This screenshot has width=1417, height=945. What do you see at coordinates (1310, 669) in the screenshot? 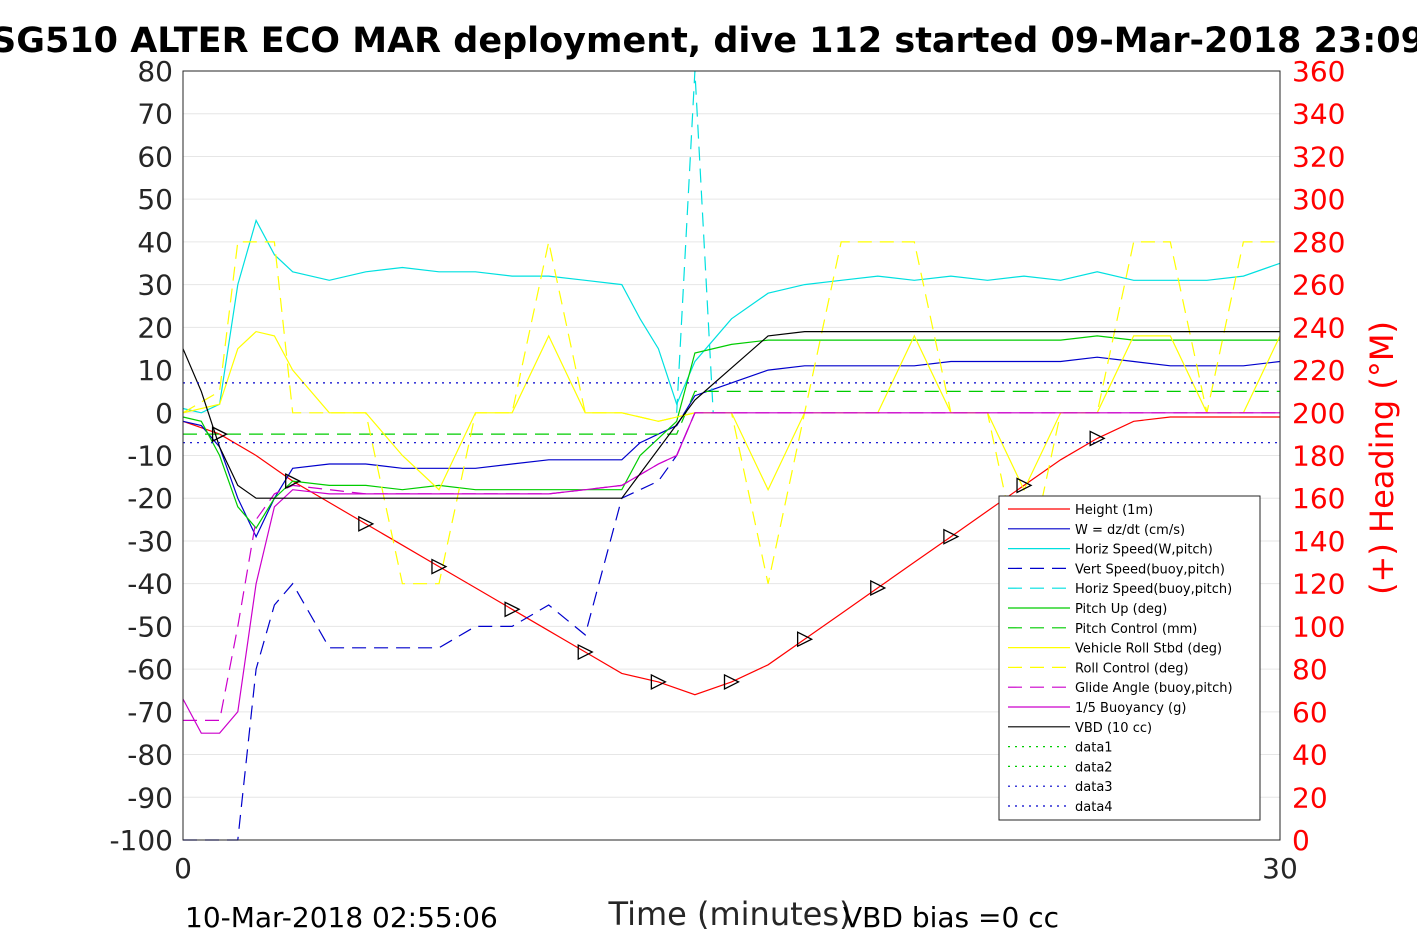
I see `right-y-tick-label: 80` at bounding box center [1310, 669].